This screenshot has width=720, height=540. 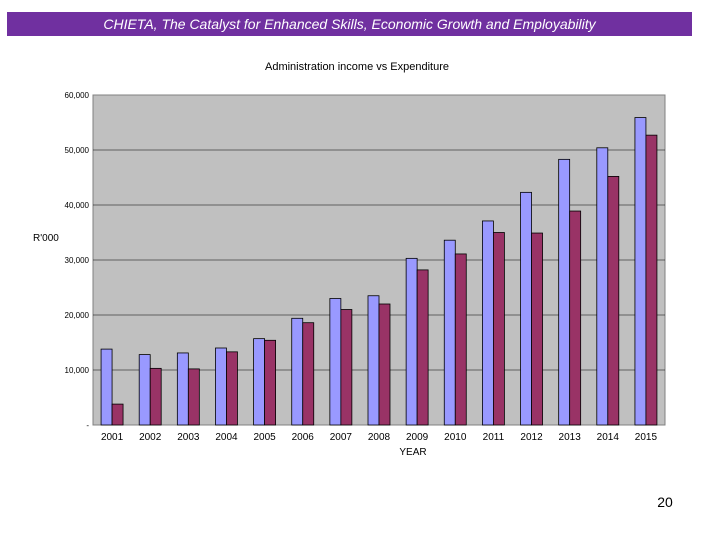 What do you see at coordinates (665, 502) in the screenshot?
I see `page-number: 20` at bounding box center [665, 502].